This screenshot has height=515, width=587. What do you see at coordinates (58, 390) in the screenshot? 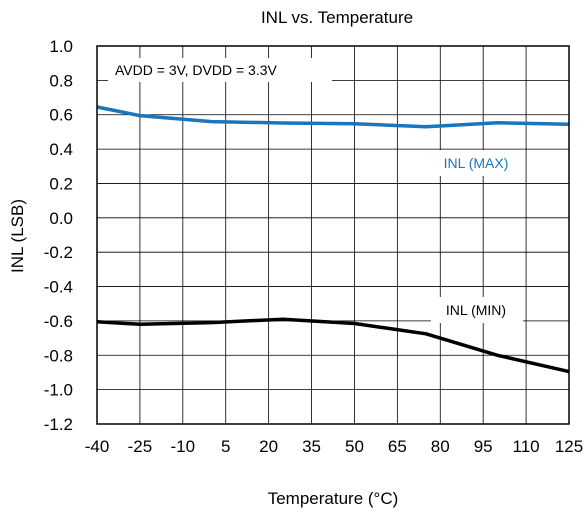
I see `y-tick-label: -1.0` at bounding box center [58, 390].